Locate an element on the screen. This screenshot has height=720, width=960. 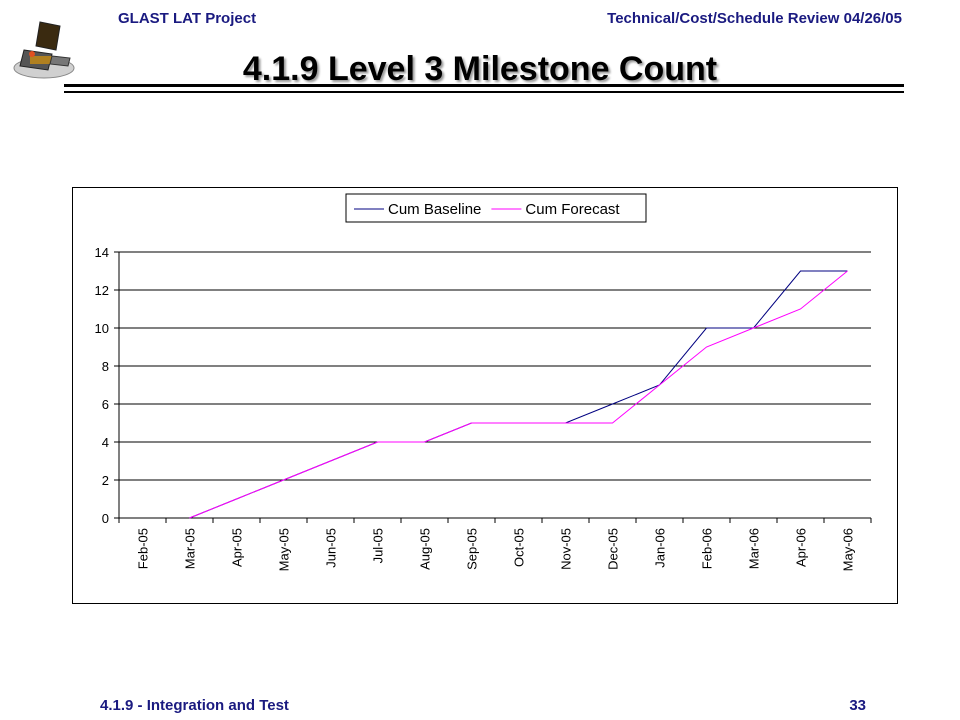
page-title: 4.1.9 Level 3 Milestone Count is located at coordinates (480, 69).